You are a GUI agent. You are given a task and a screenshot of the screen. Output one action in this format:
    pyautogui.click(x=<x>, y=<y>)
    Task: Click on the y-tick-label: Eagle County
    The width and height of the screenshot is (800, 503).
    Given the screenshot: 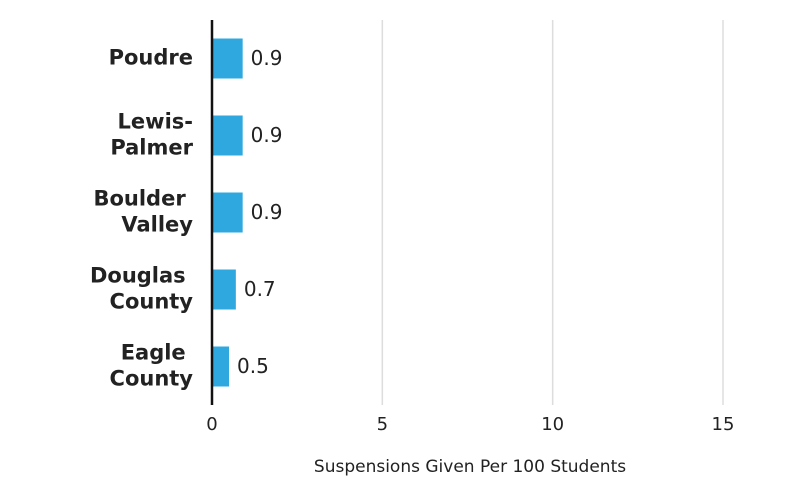 What is the action you would take?
    pyautogui.click(x=152, y=366)
    